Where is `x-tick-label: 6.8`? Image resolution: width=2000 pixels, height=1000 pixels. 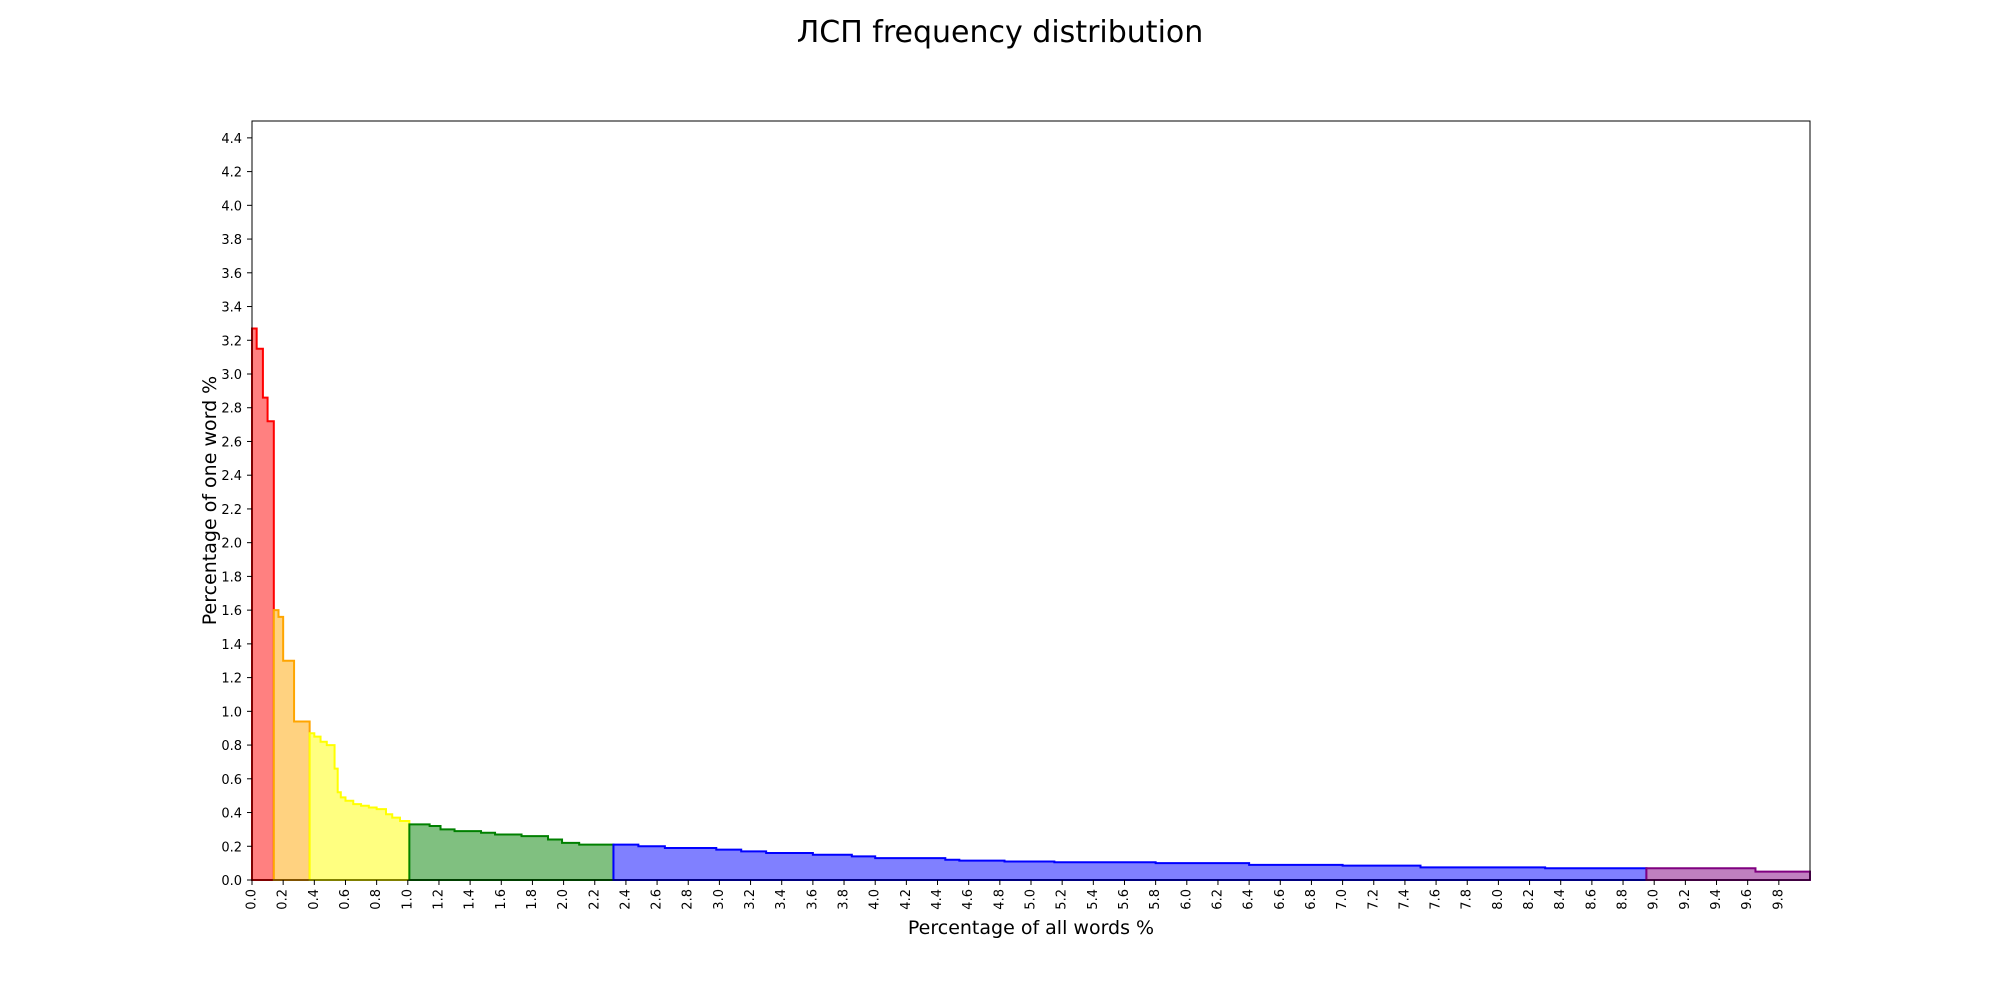 x-tick-label: 6.8 is located at coordinates (1311, 899).